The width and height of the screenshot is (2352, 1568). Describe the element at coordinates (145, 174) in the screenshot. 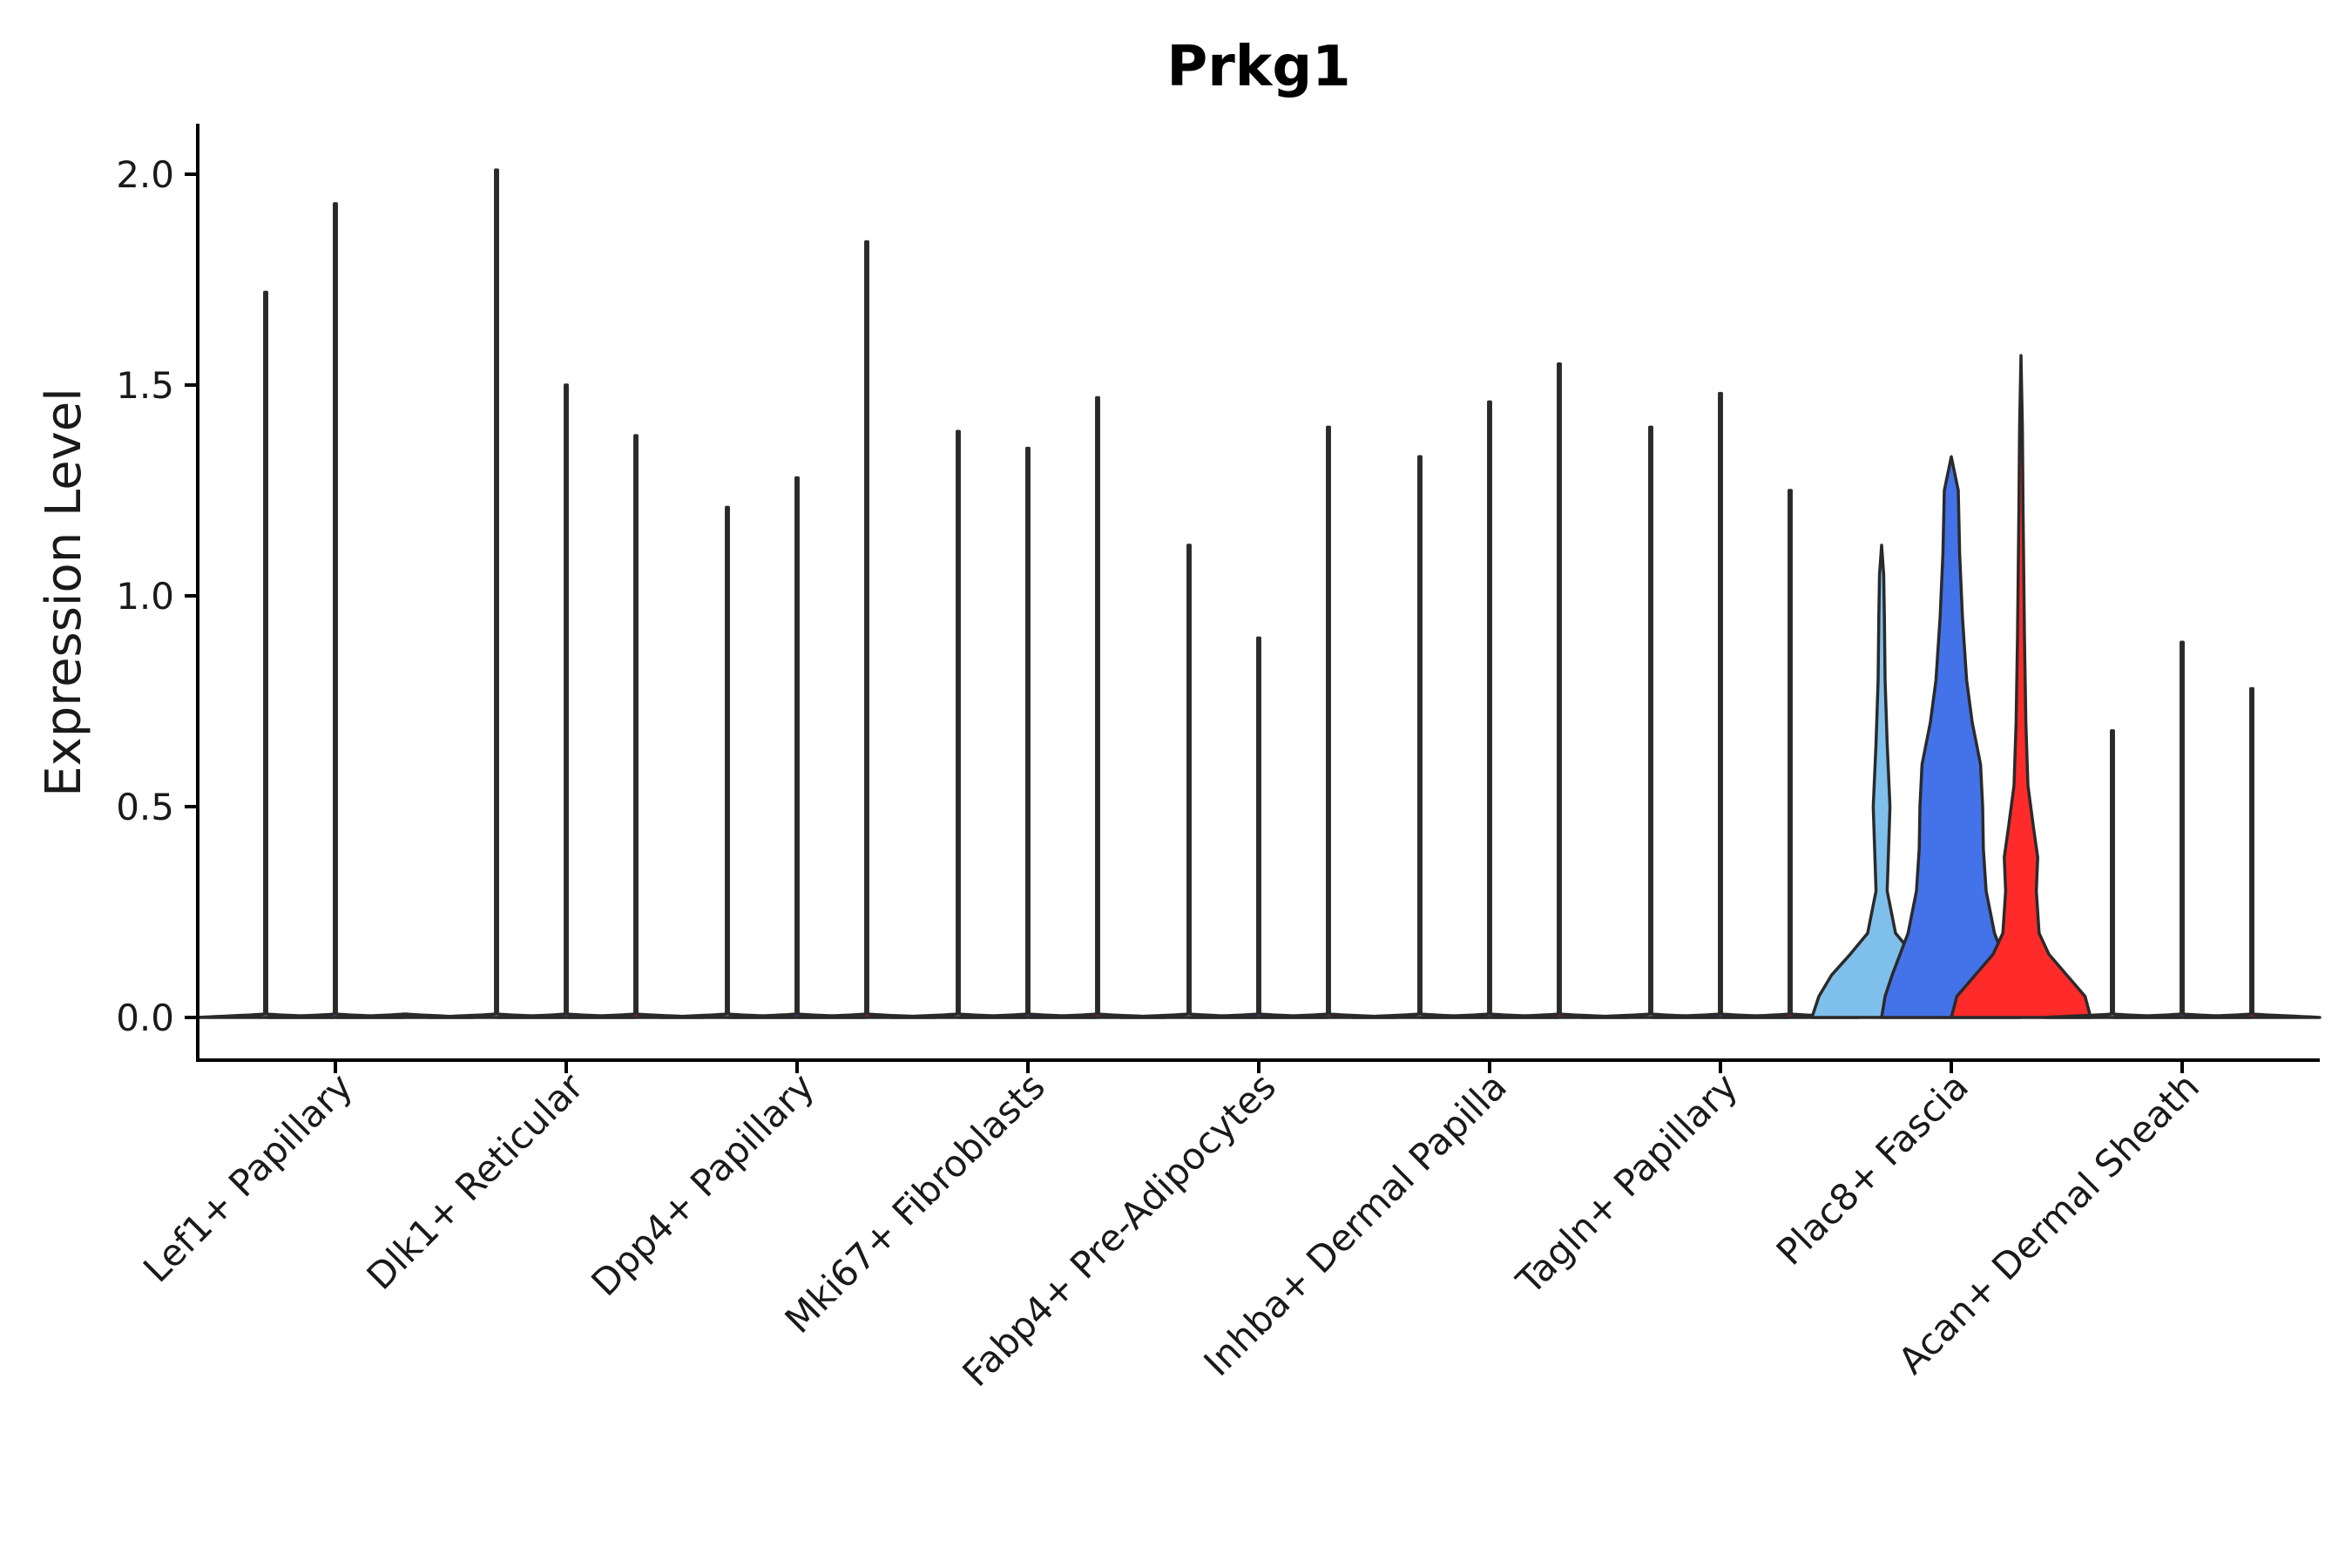

I see `y-tick-label: 2.0` at that location.